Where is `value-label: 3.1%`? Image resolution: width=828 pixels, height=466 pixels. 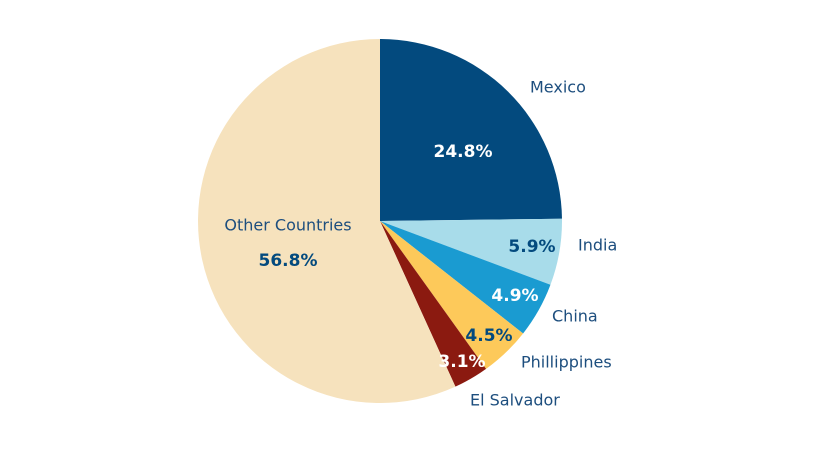 value-label: 3.1% is located at coordinates (461, 362).